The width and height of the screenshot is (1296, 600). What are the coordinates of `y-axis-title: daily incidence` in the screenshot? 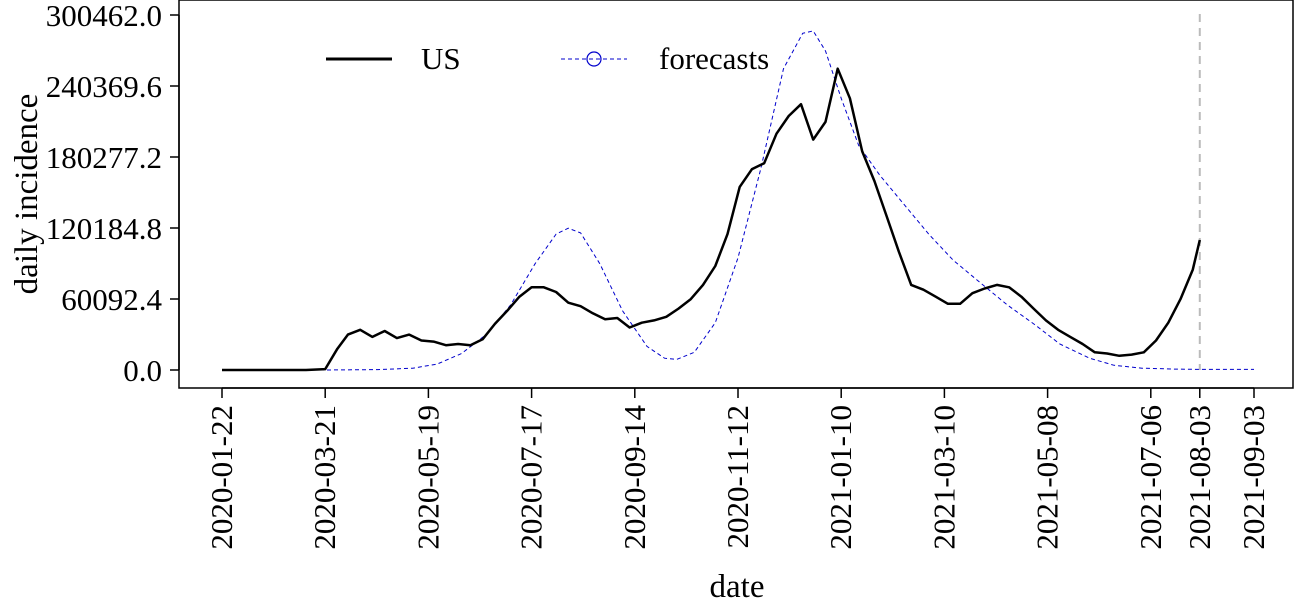 It's located at (27, 194).